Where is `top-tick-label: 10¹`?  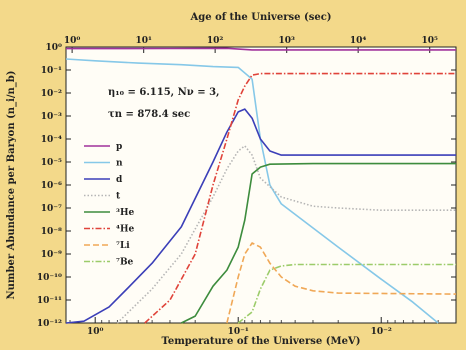
top-tick-label: 10¹ is located at coordinates (143, 41).